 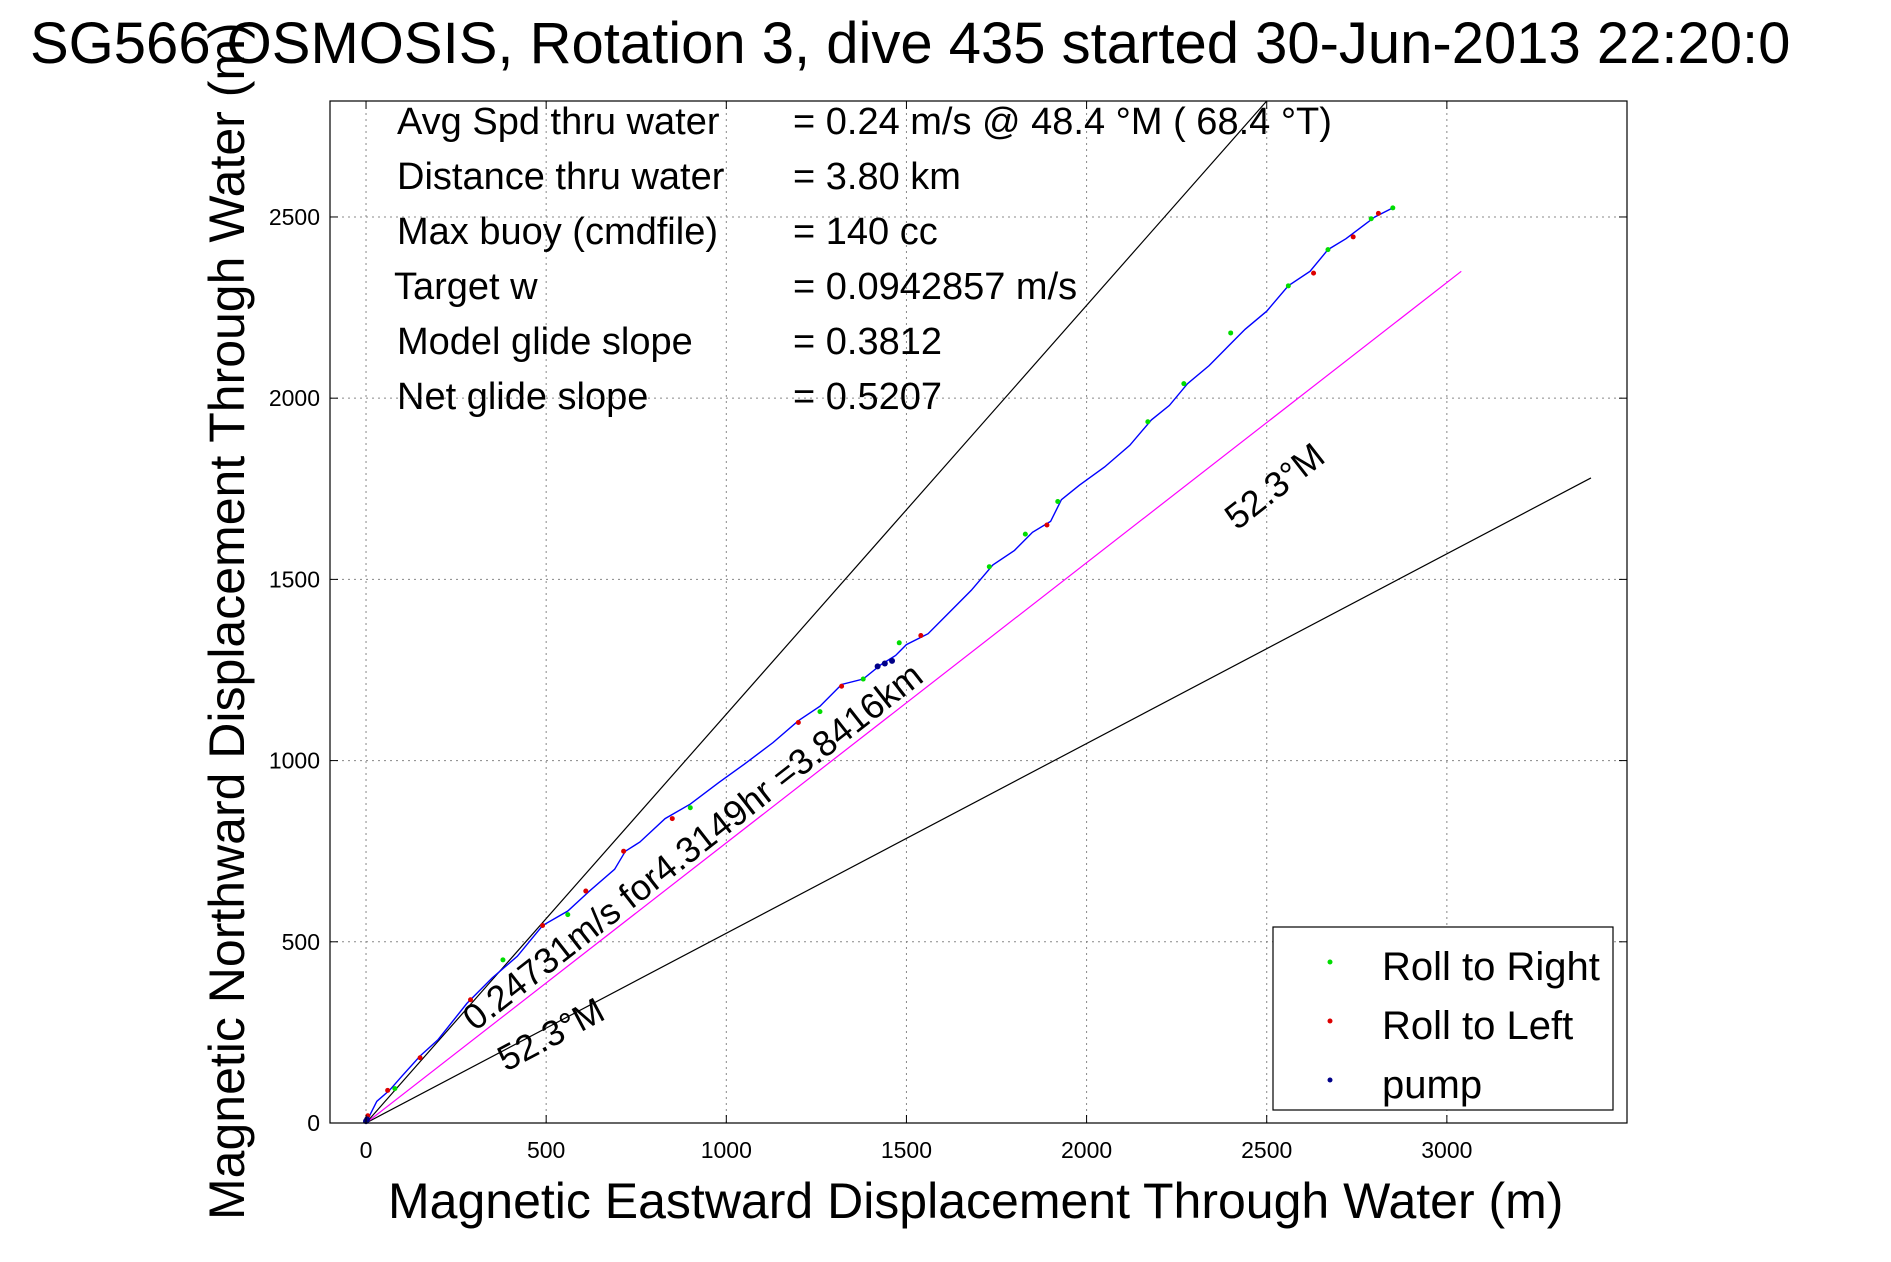 I want to click on x-tick-label: 2000, so click(x=1086, y=1150).